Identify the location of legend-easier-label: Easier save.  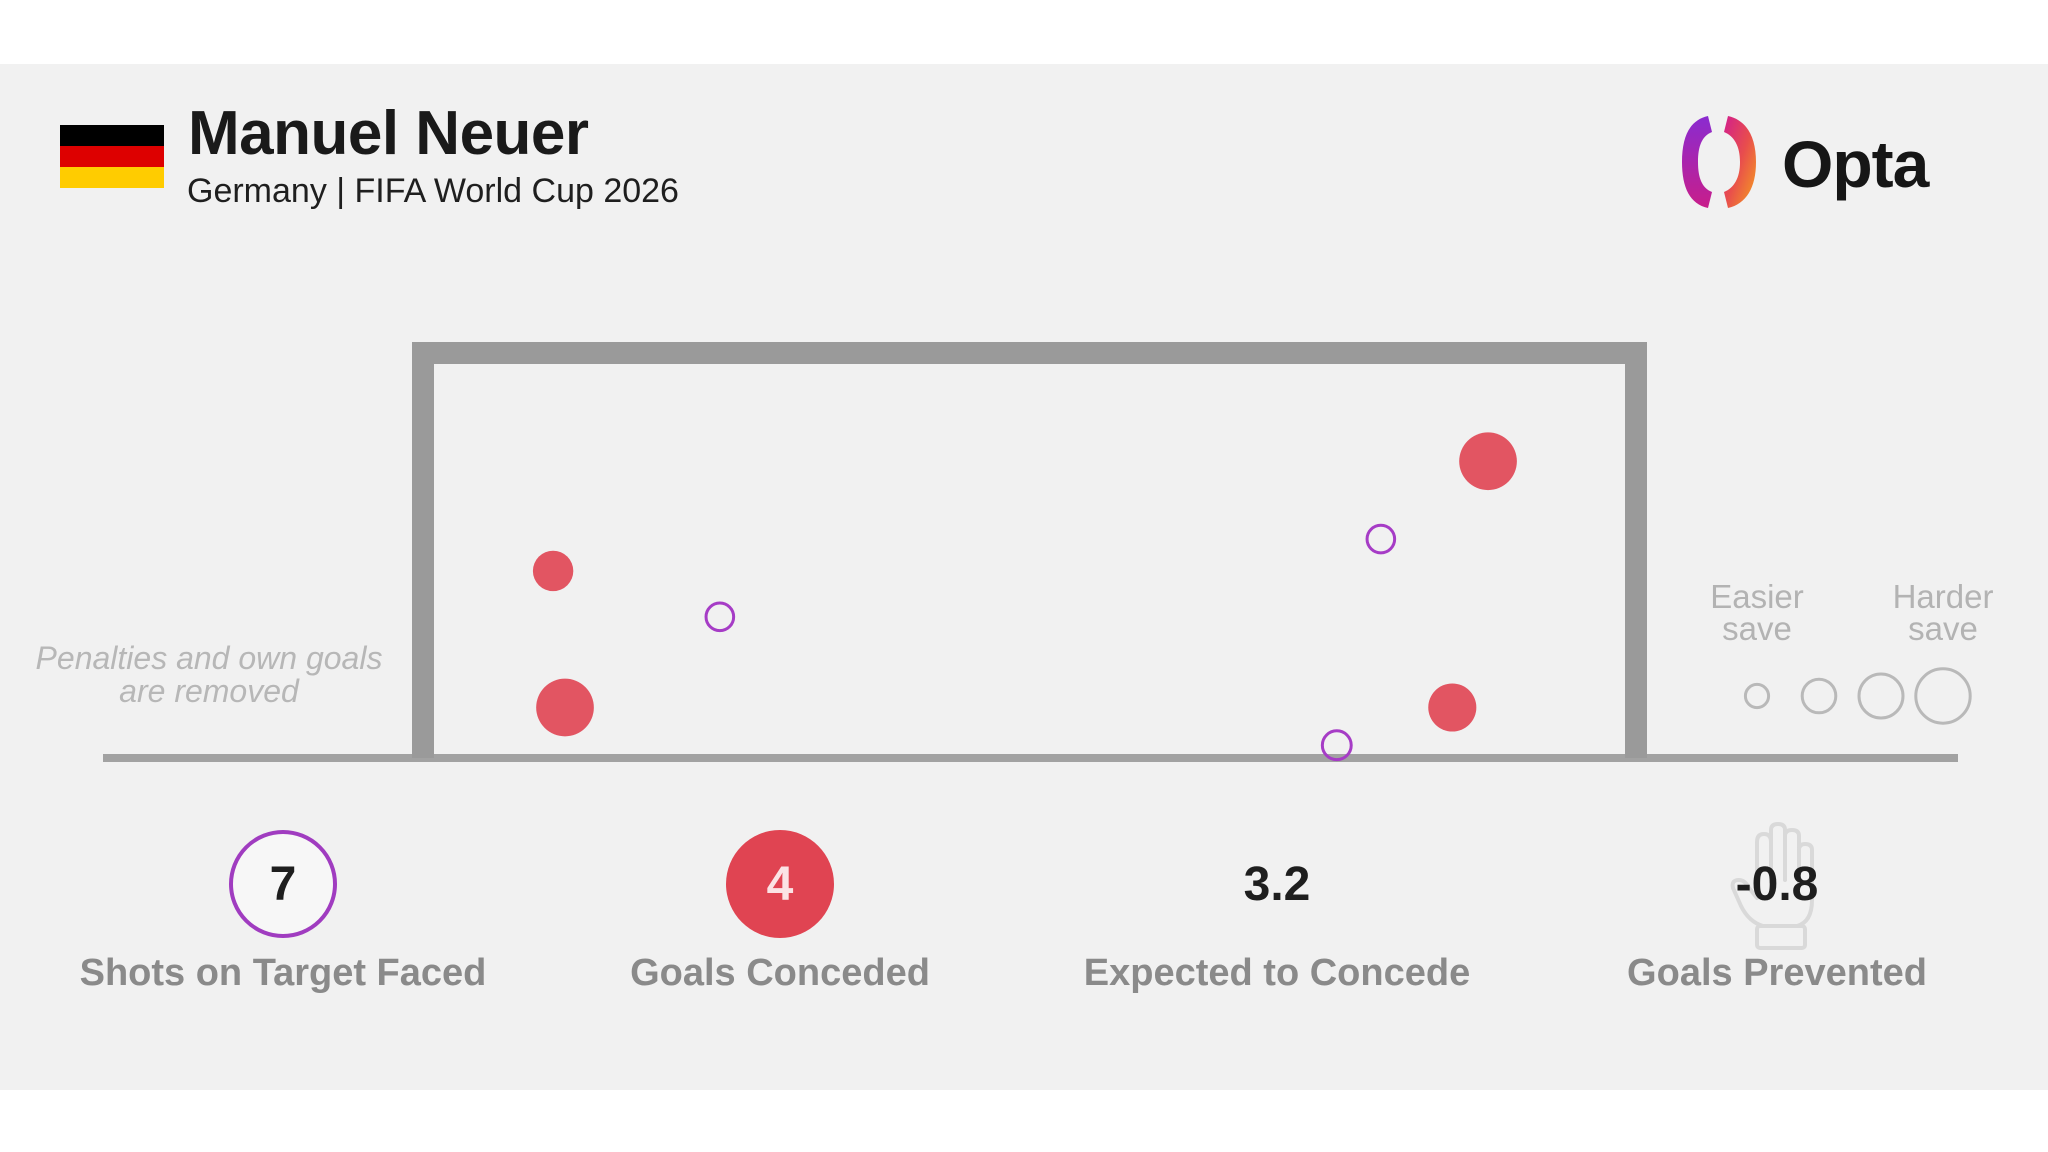
(1757, 612).